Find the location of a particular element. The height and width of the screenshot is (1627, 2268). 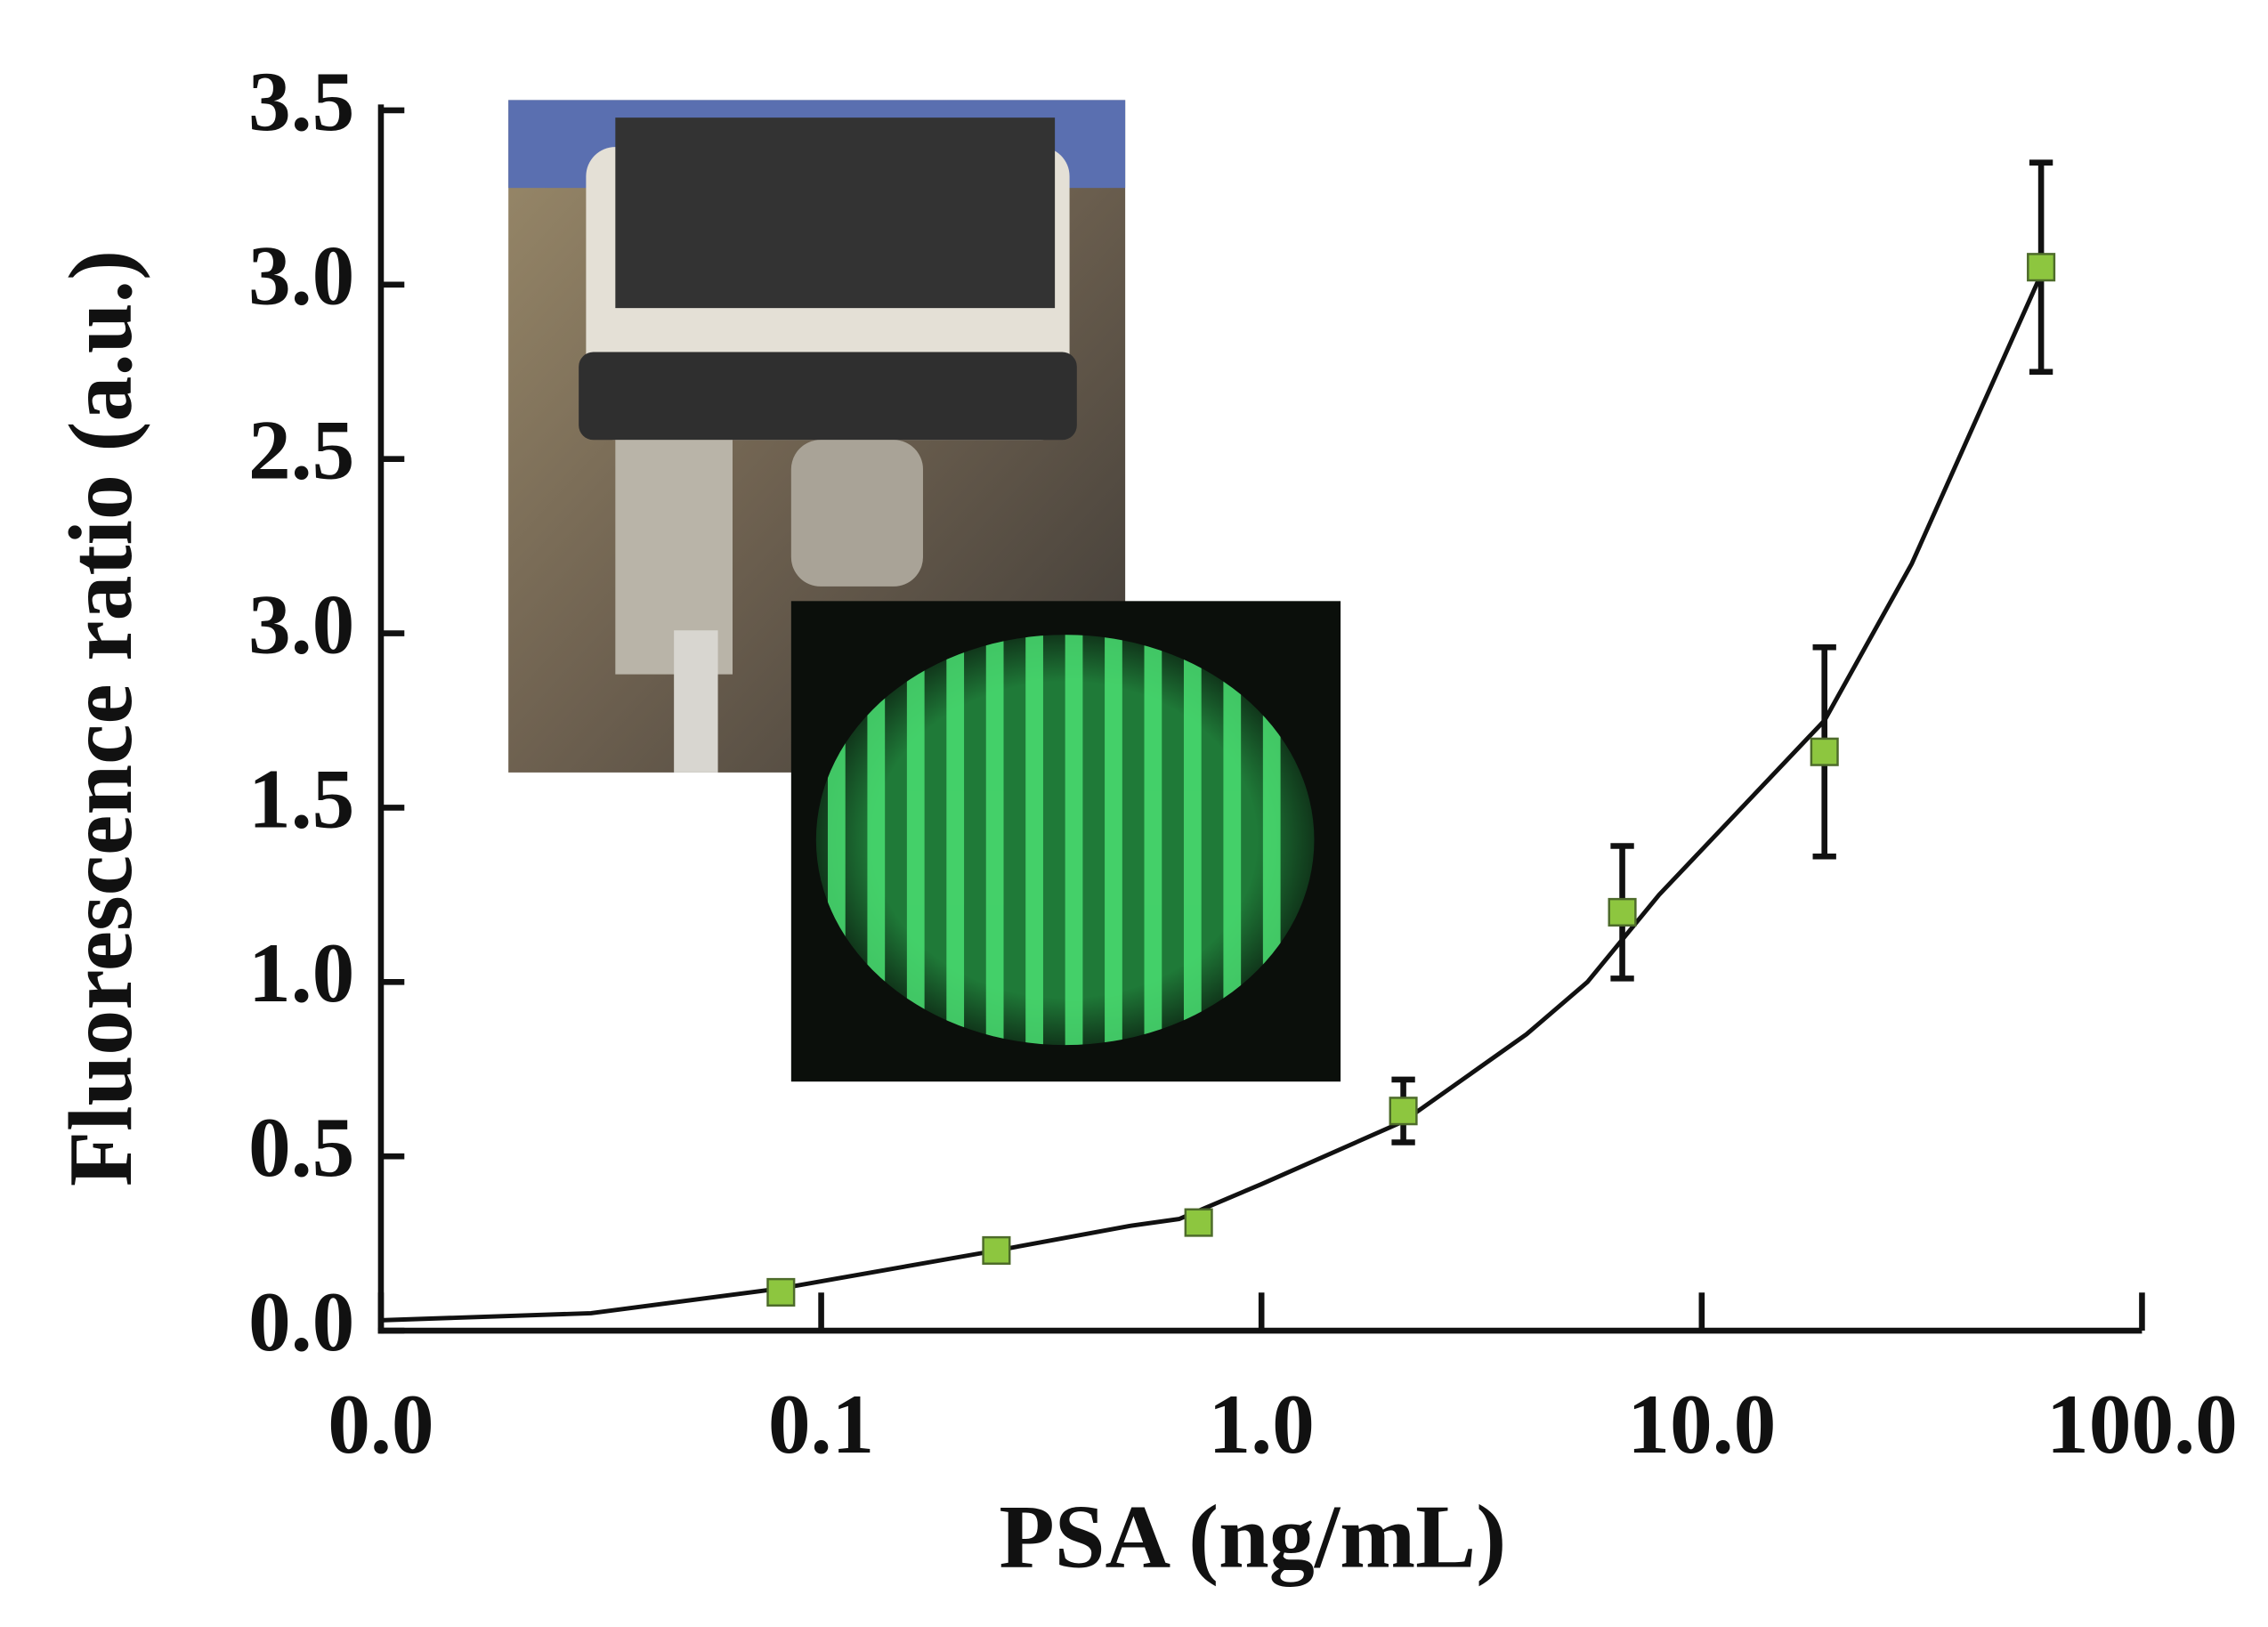

inset-fluorescence is located at coordinates (1066, 841).